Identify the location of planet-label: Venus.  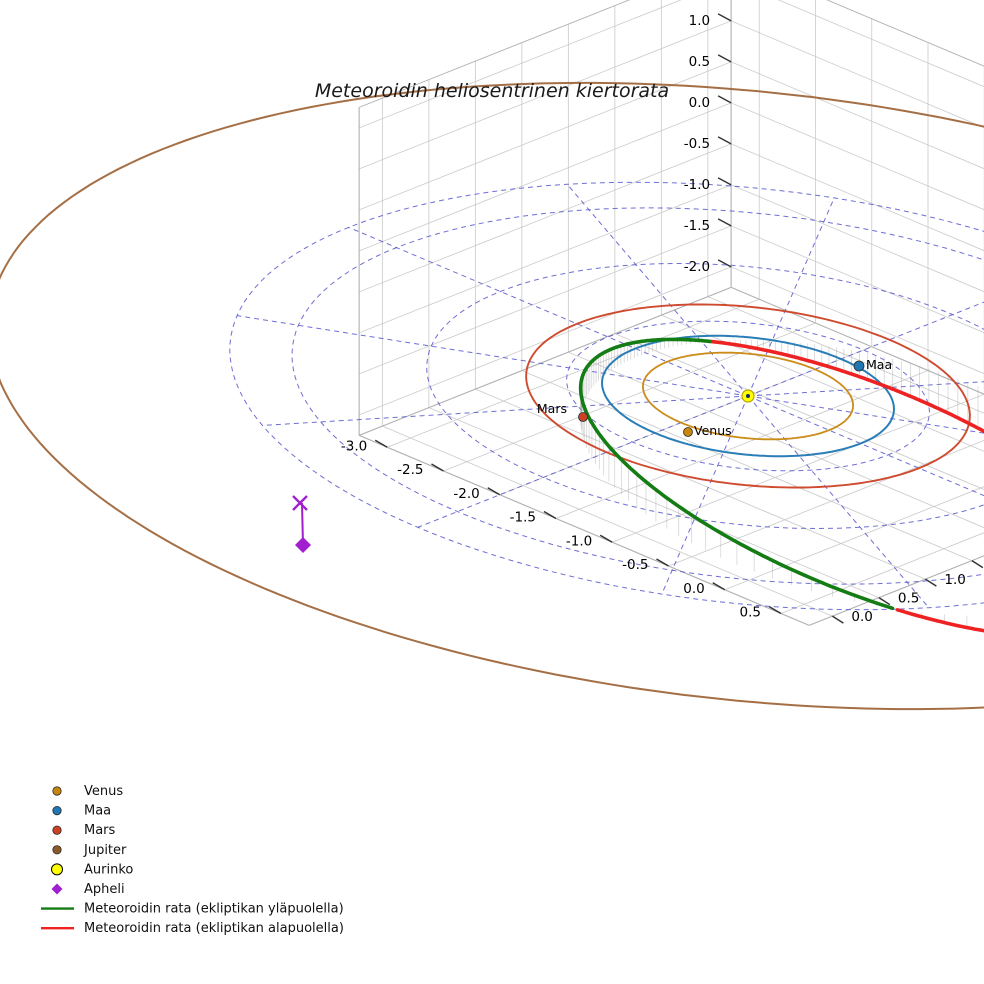
(713, 430).